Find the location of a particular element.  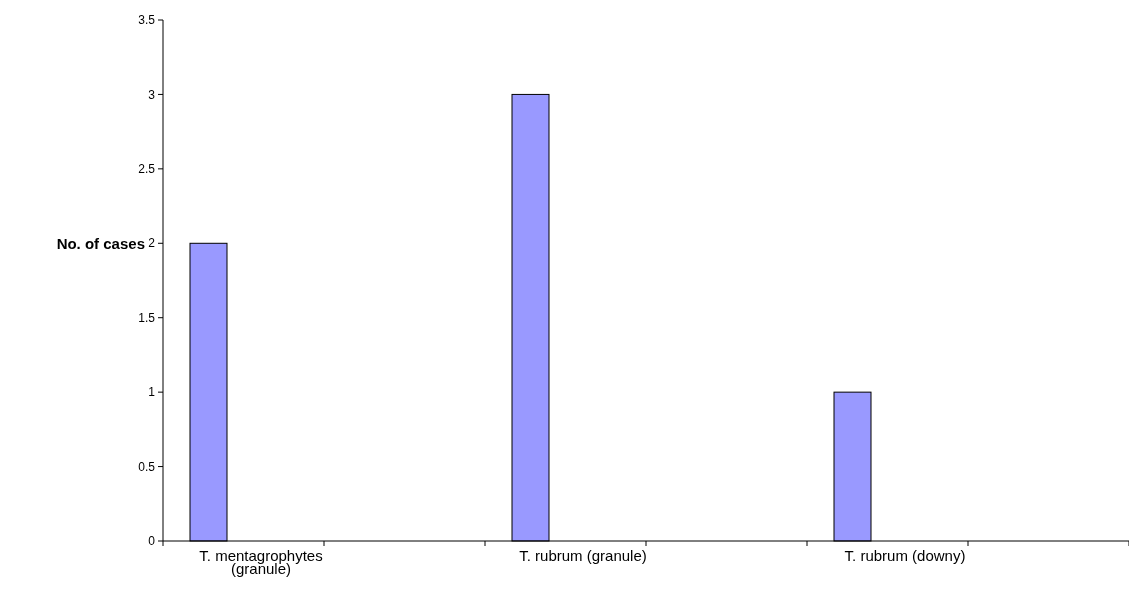

y-tick-label: 2 is located at coordinates (152, 243).